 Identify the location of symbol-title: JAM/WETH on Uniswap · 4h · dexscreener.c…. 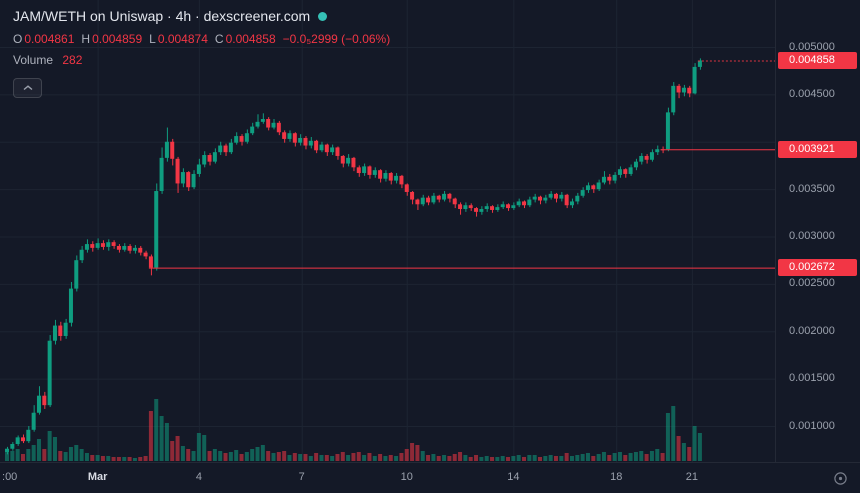
(162, 16).